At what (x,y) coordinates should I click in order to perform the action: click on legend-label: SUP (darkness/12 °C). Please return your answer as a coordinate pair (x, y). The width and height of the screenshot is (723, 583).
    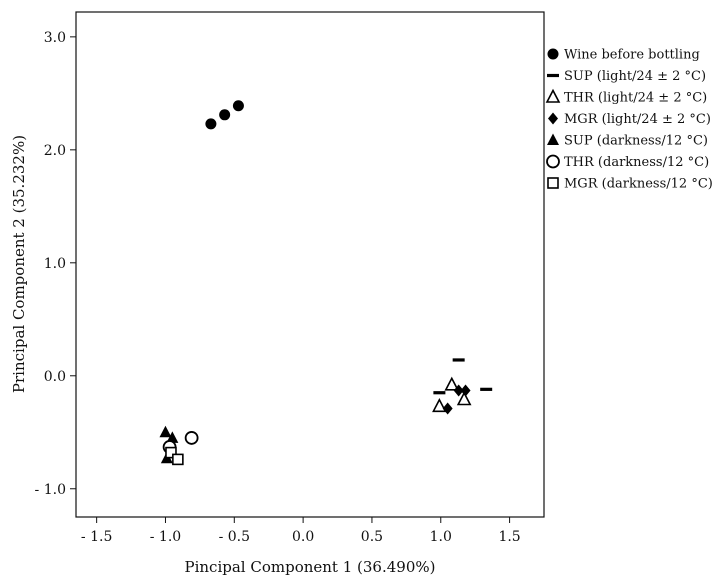
    Looking at the image, I should click on (636, 141).